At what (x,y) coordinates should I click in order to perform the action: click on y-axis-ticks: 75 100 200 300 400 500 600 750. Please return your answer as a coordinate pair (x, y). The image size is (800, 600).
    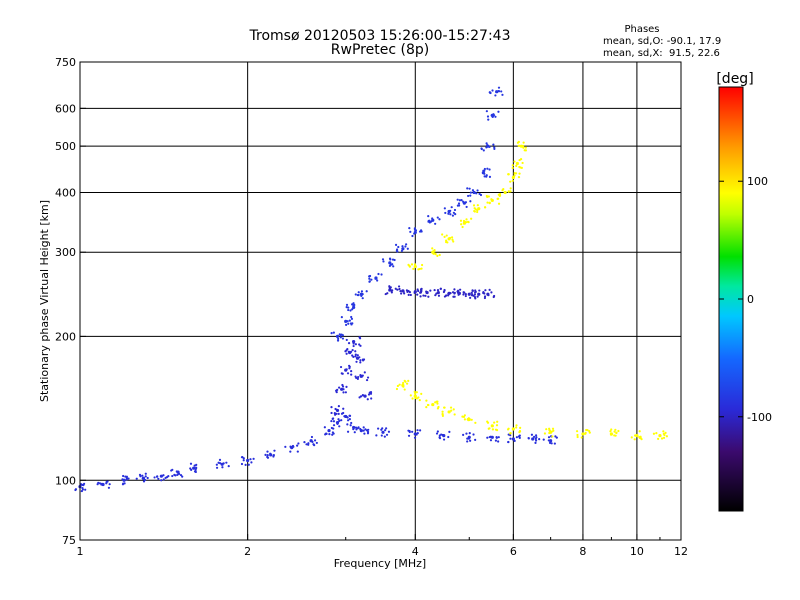
    Looking at the image, I should click on (70, 301).